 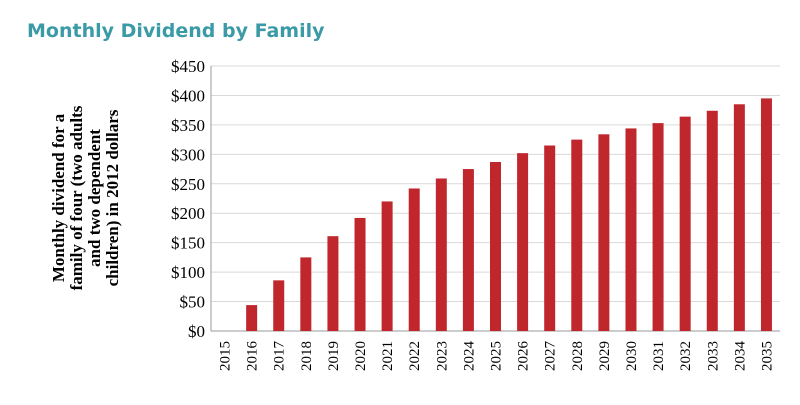 What do you see at coordinates (767, 356) in the screenshot?
I see `x-tick-label: 2035` at bounding box center [767, 356].